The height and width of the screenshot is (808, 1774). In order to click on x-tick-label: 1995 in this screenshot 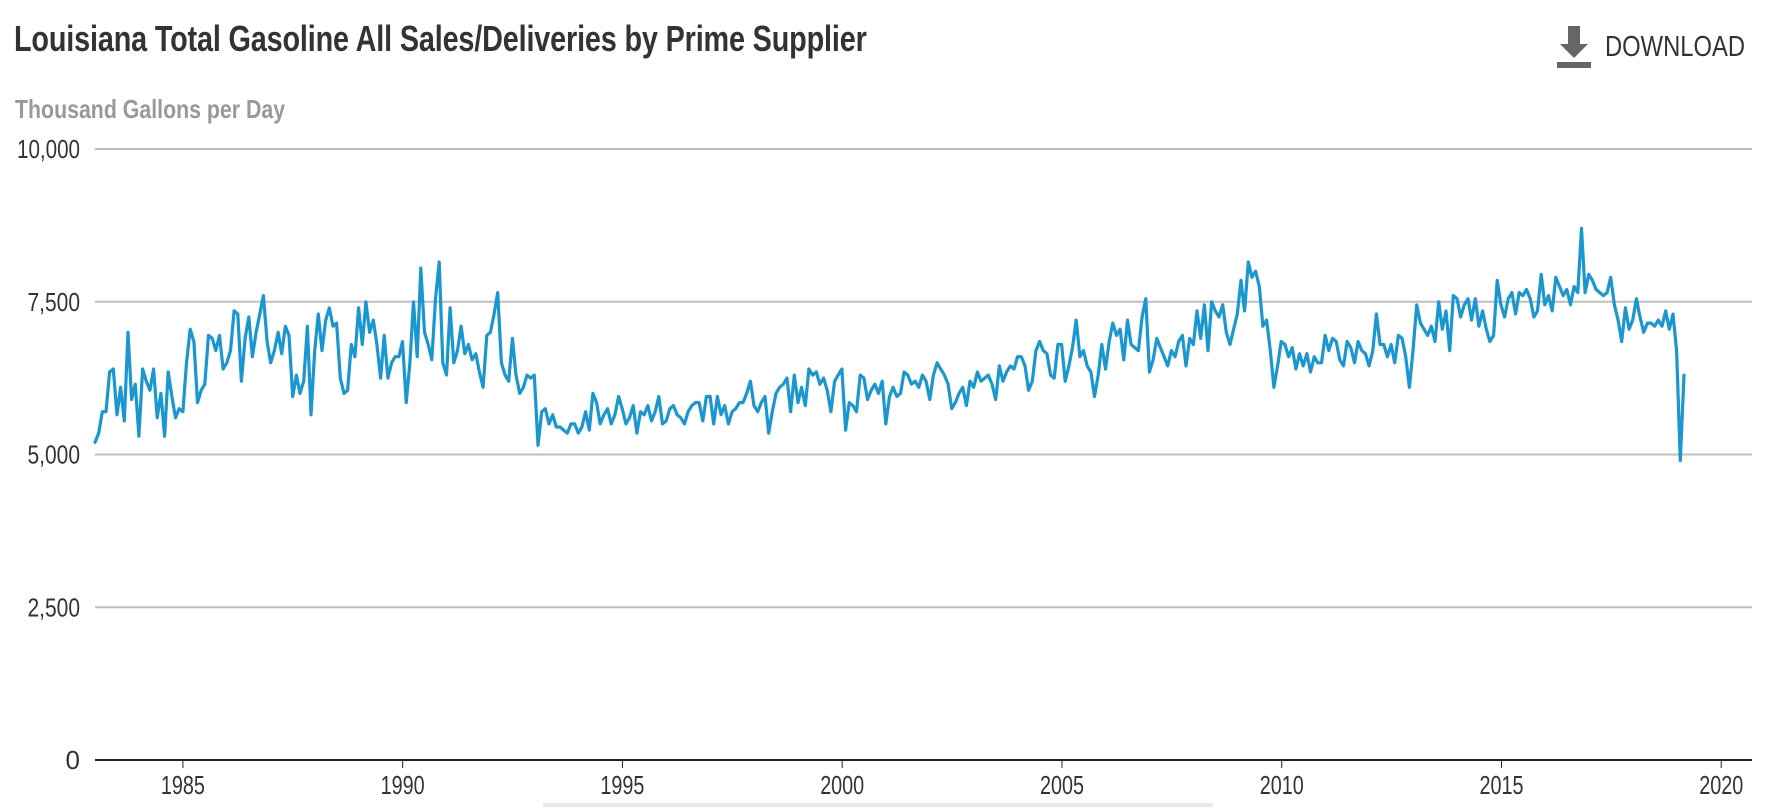, I will do `click(622, 785)`.